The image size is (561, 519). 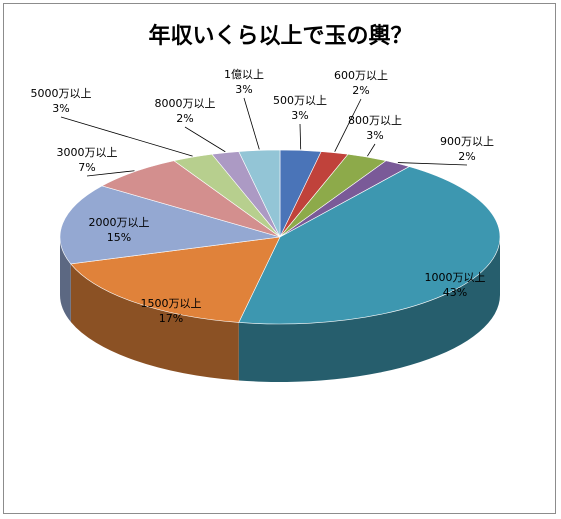 I want to click on slice-percent-2: 3%, so click(x=374, y=135).